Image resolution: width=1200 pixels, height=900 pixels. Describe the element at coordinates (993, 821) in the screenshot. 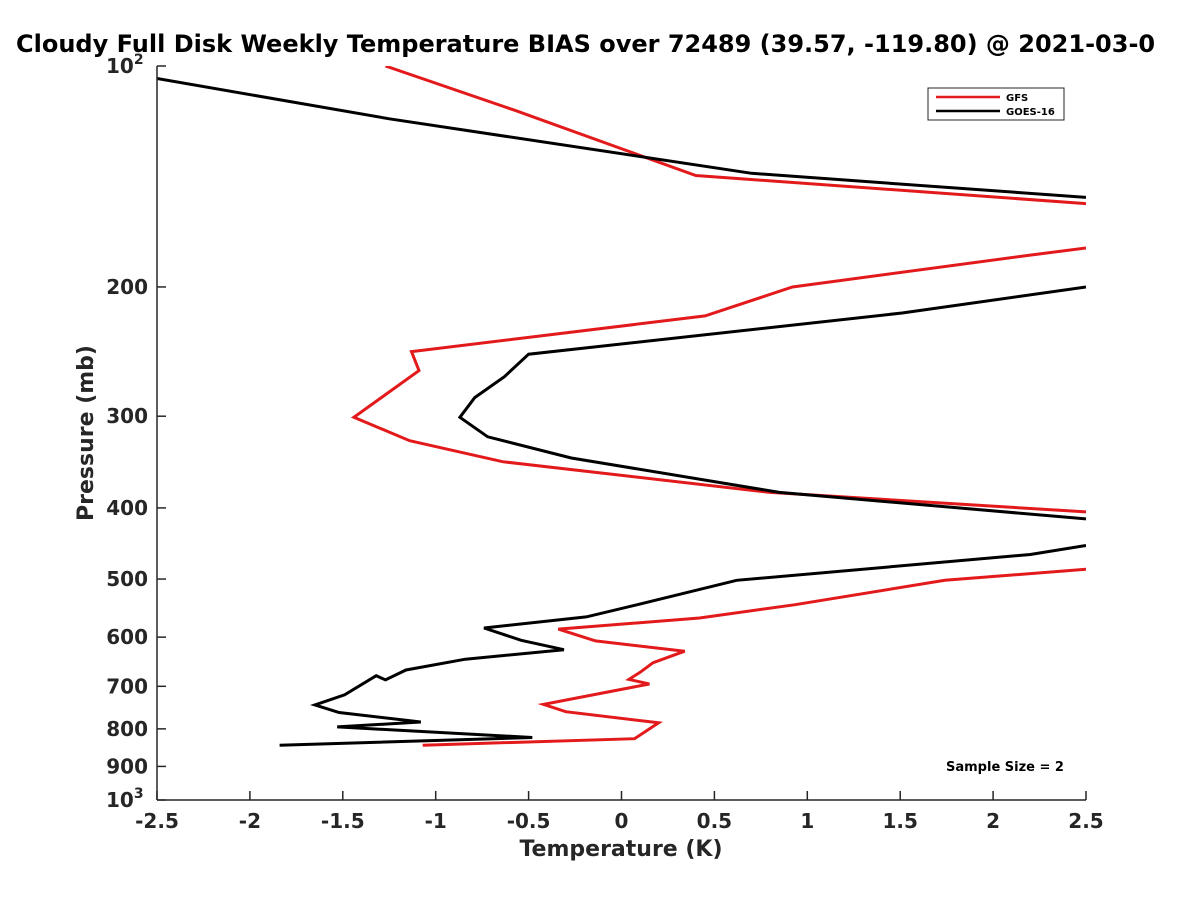

I see `x-tick-label: 2` at that location.